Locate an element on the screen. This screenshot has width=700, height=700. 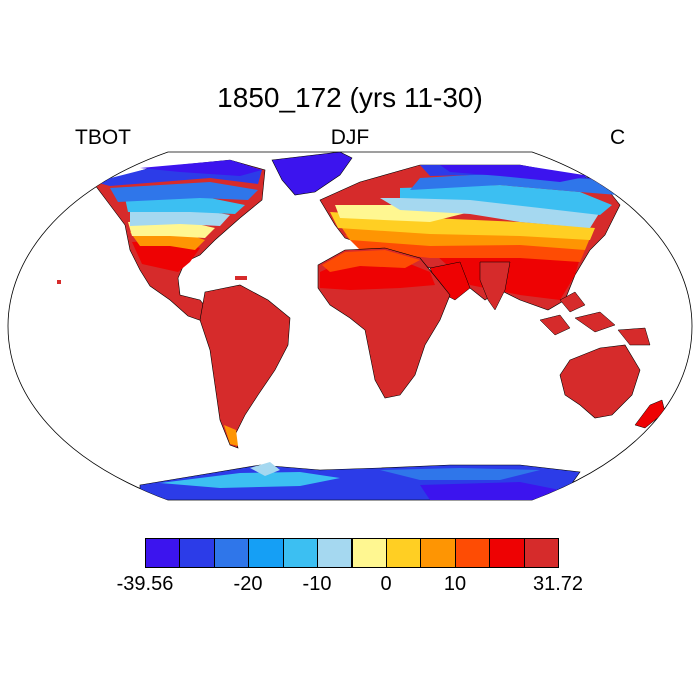
eurasia-light is located at coordinates (506, 200).